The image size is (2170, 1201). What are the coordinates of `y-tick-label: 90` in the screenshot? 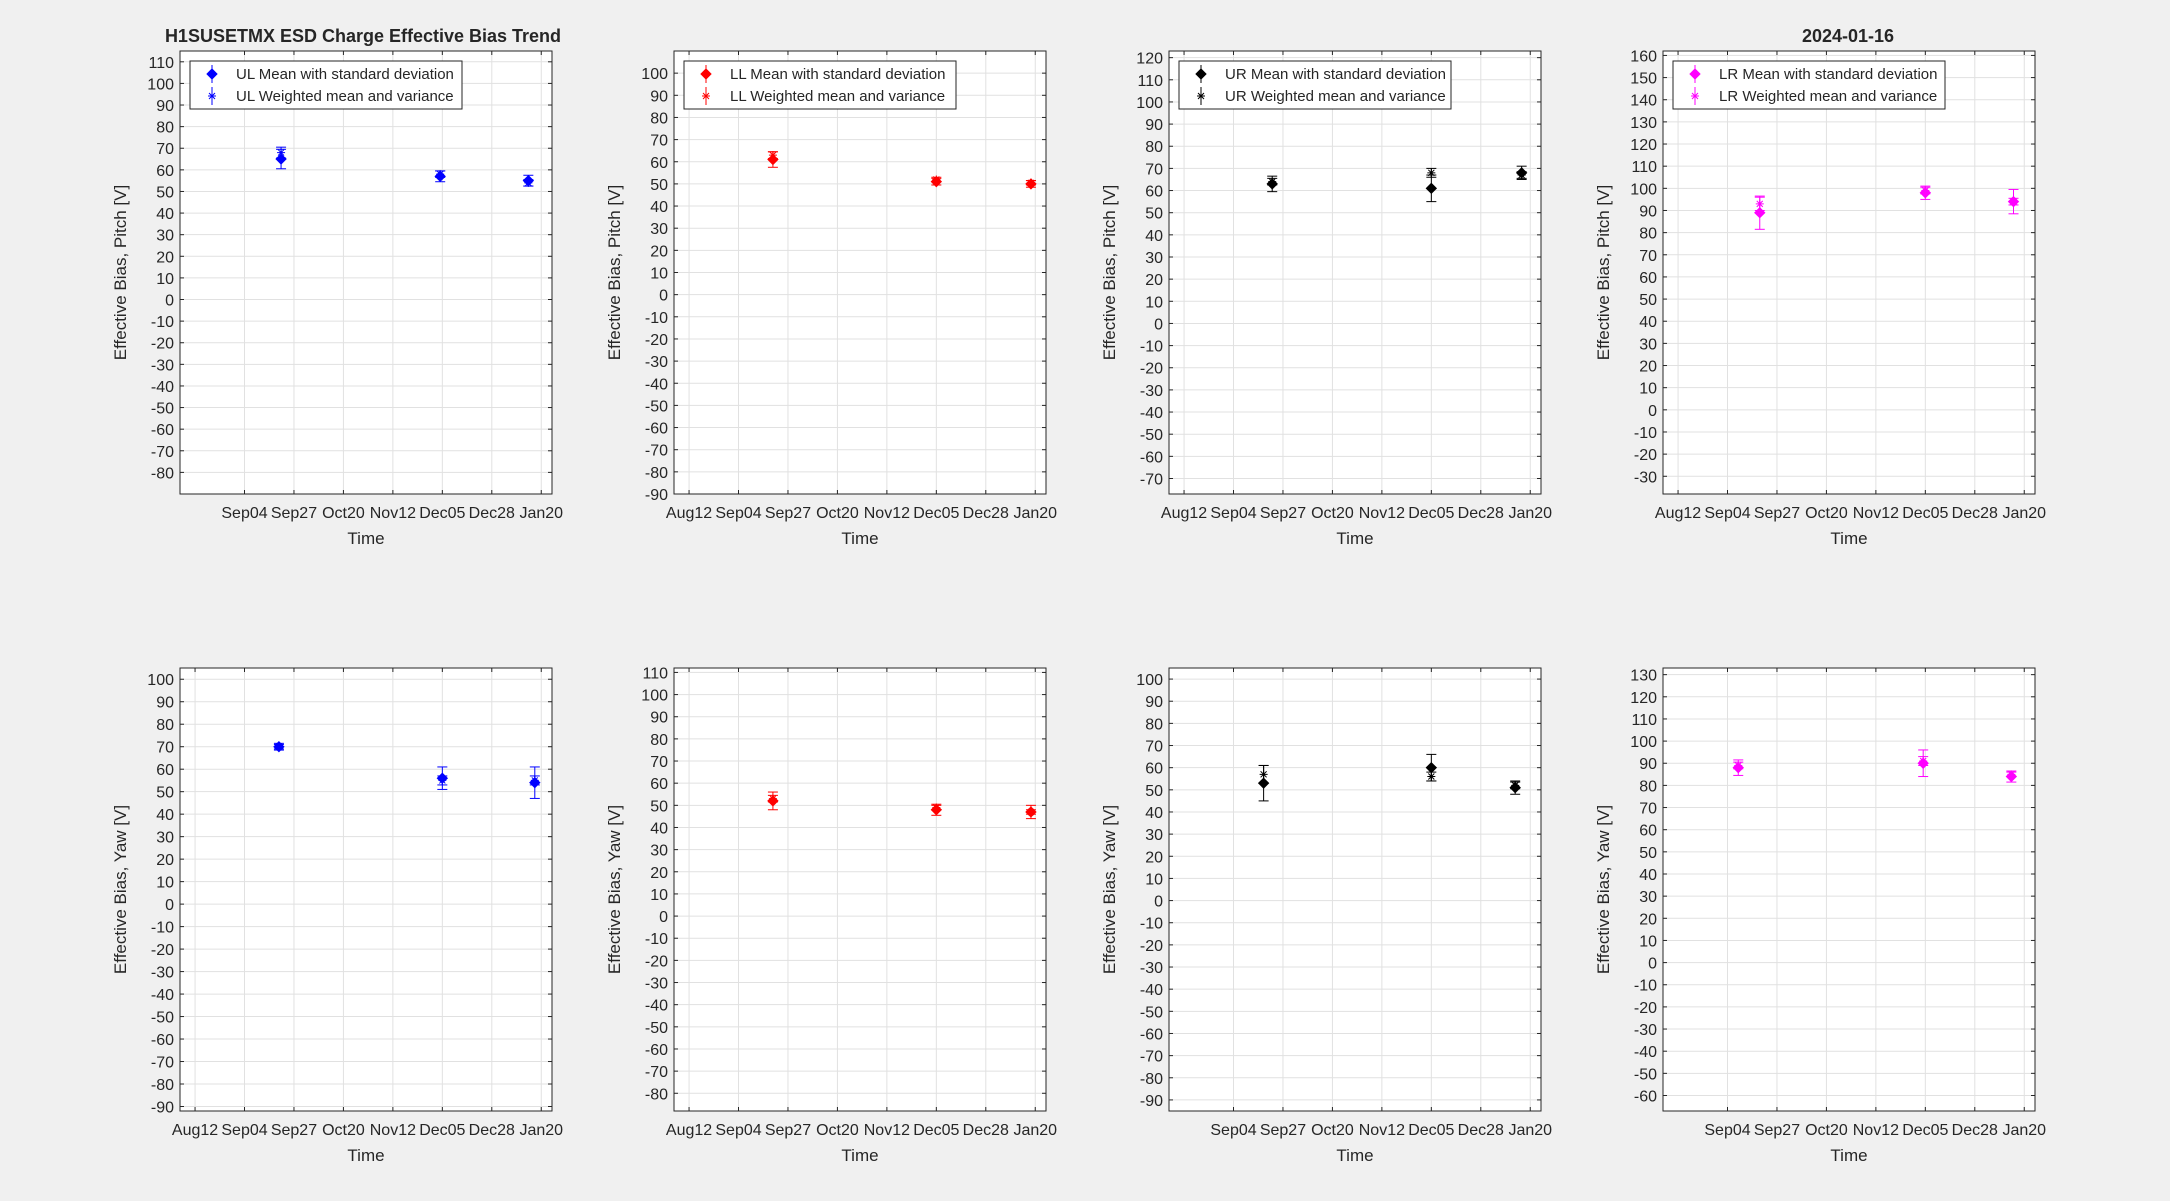 It's located at (165, 106).